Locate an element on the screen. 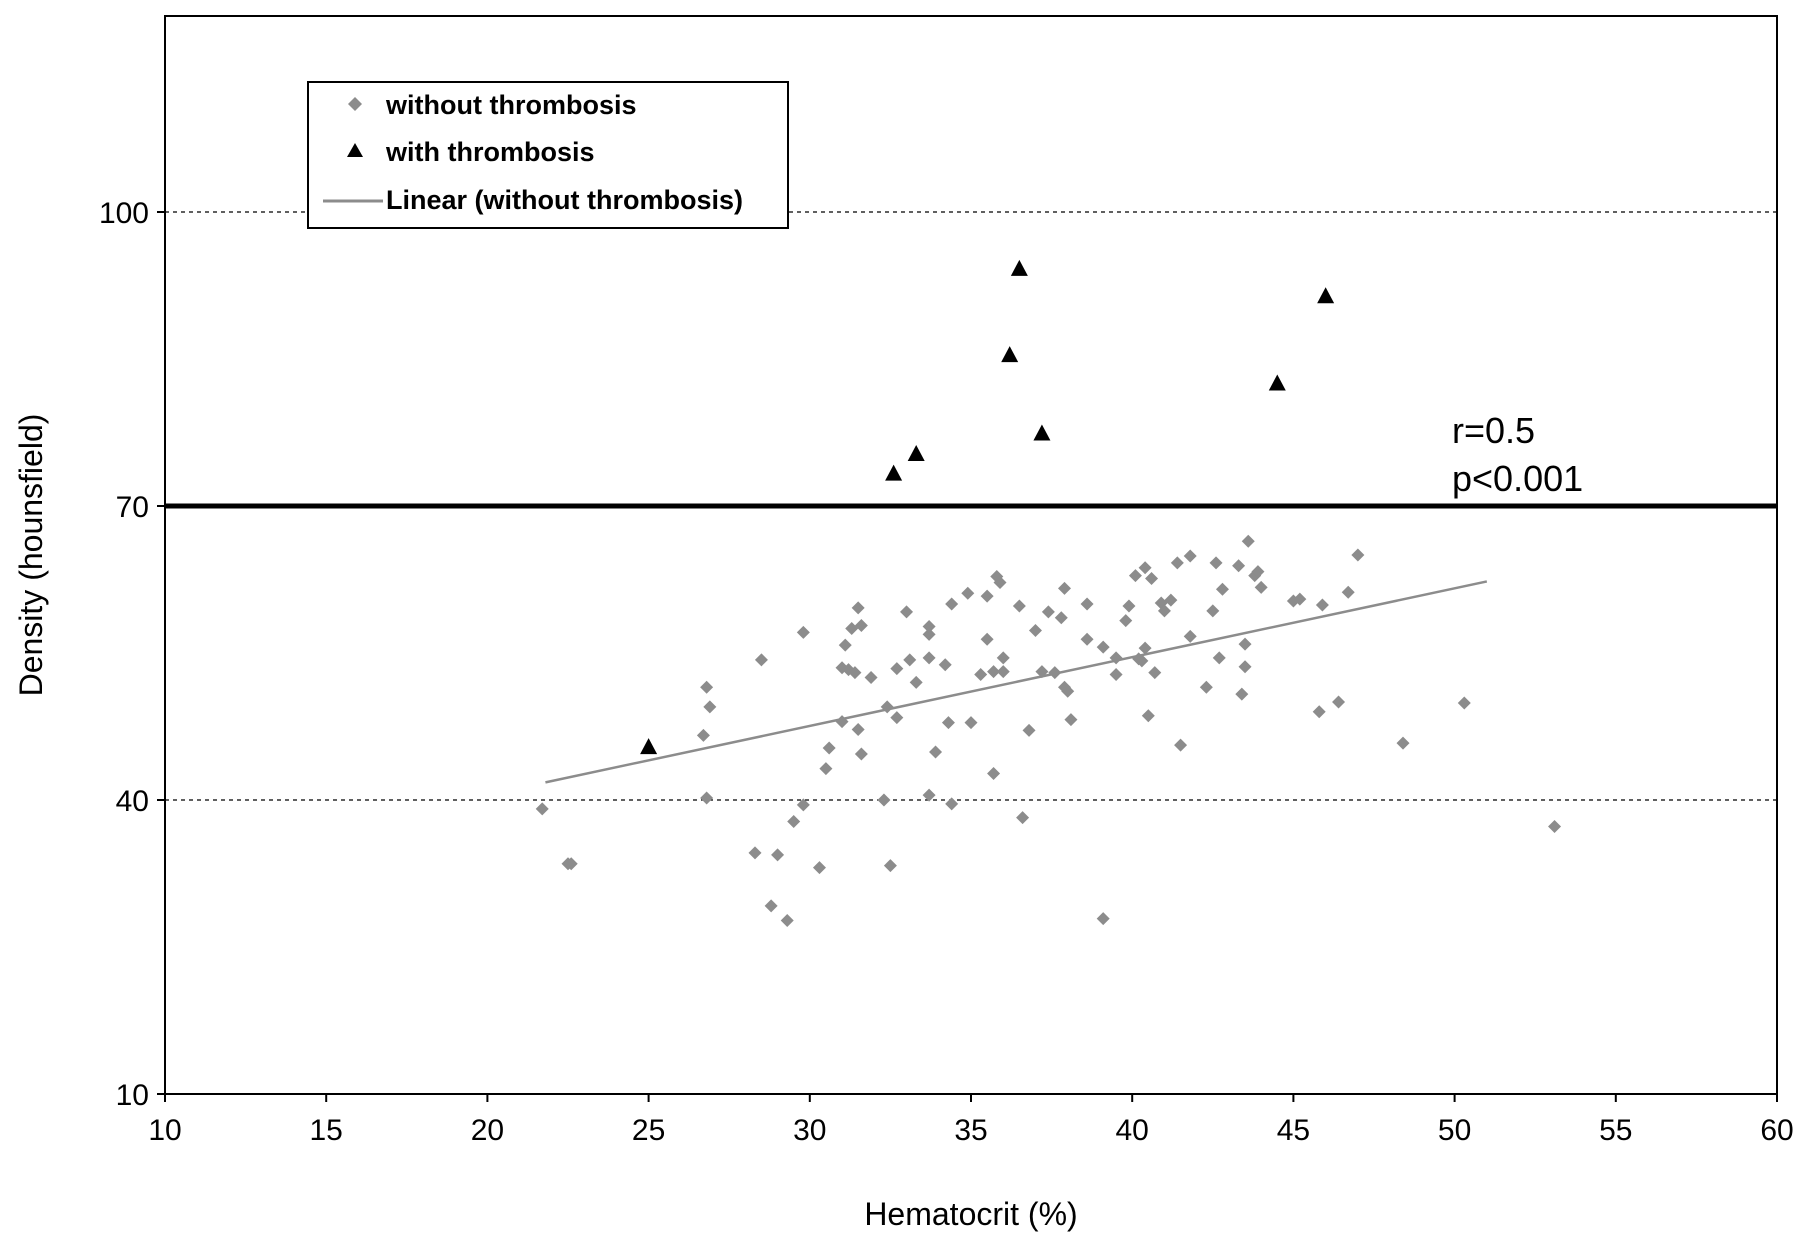 This screenshot has width=1800, height=1244. y-tick-label: 10 is located at coordinates (132, 1095).